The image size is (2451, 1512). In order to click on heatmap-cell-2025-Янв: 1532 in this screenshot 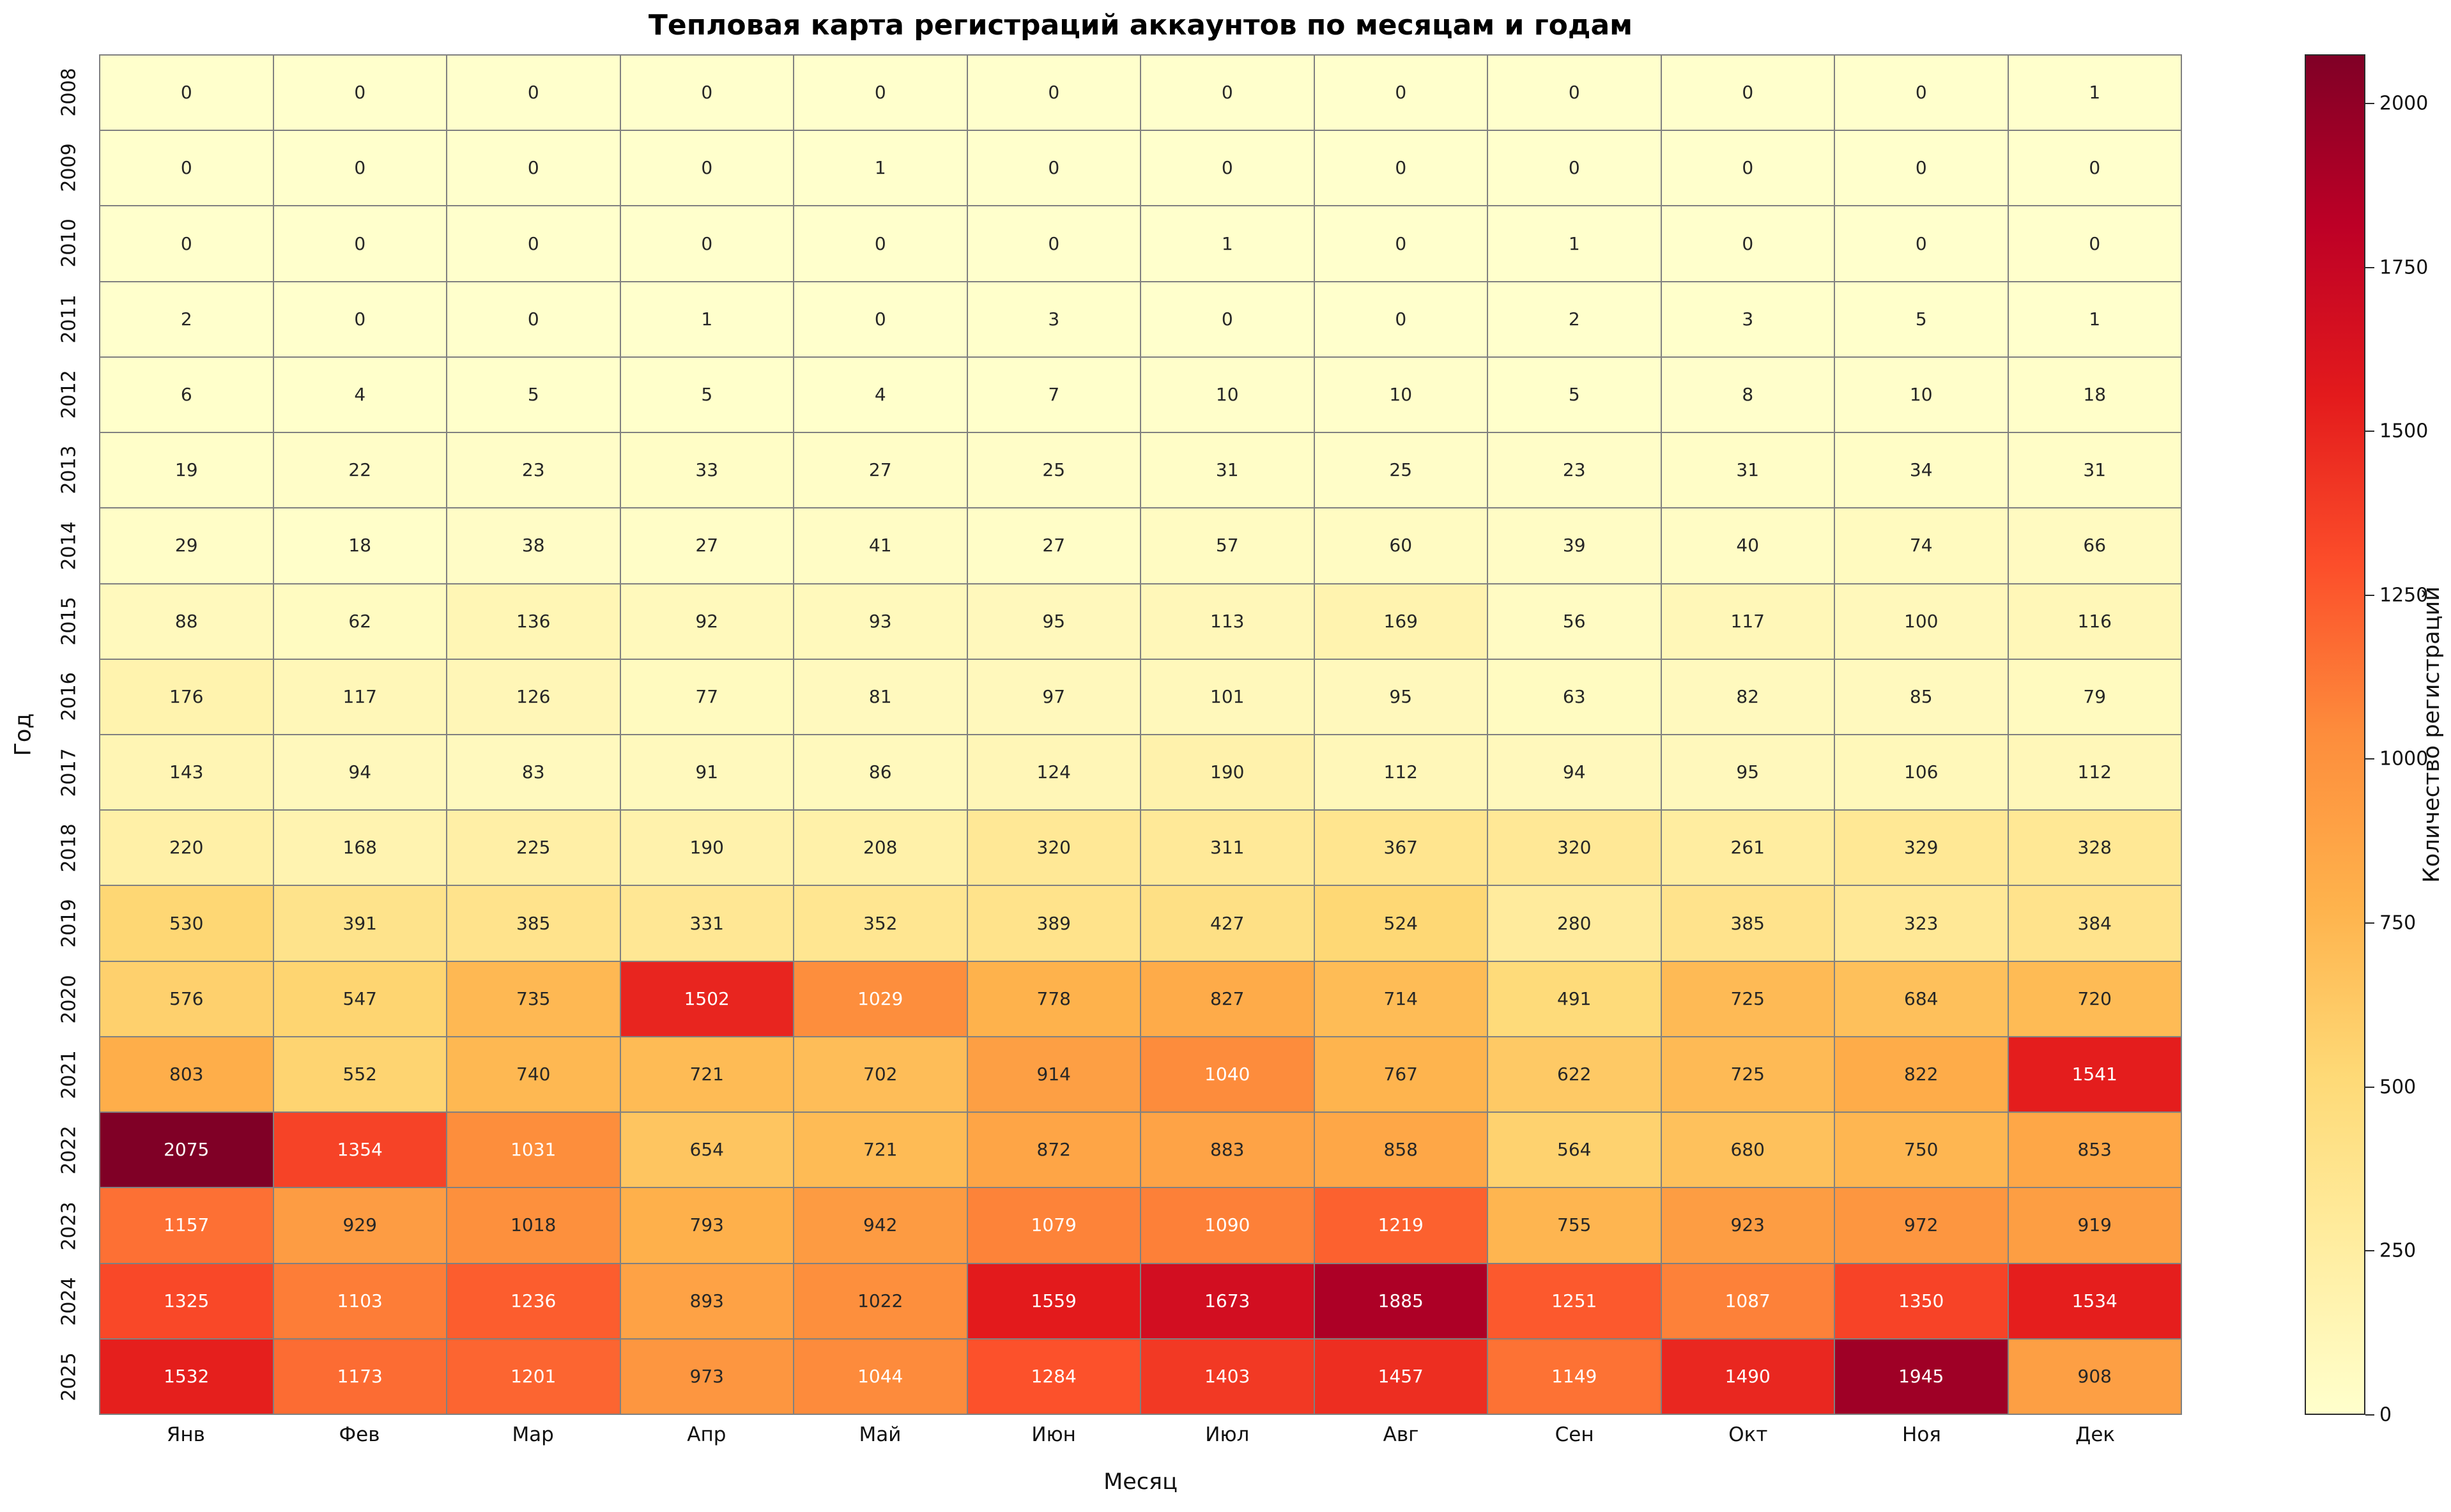, I will do `click(186, 1376)`.